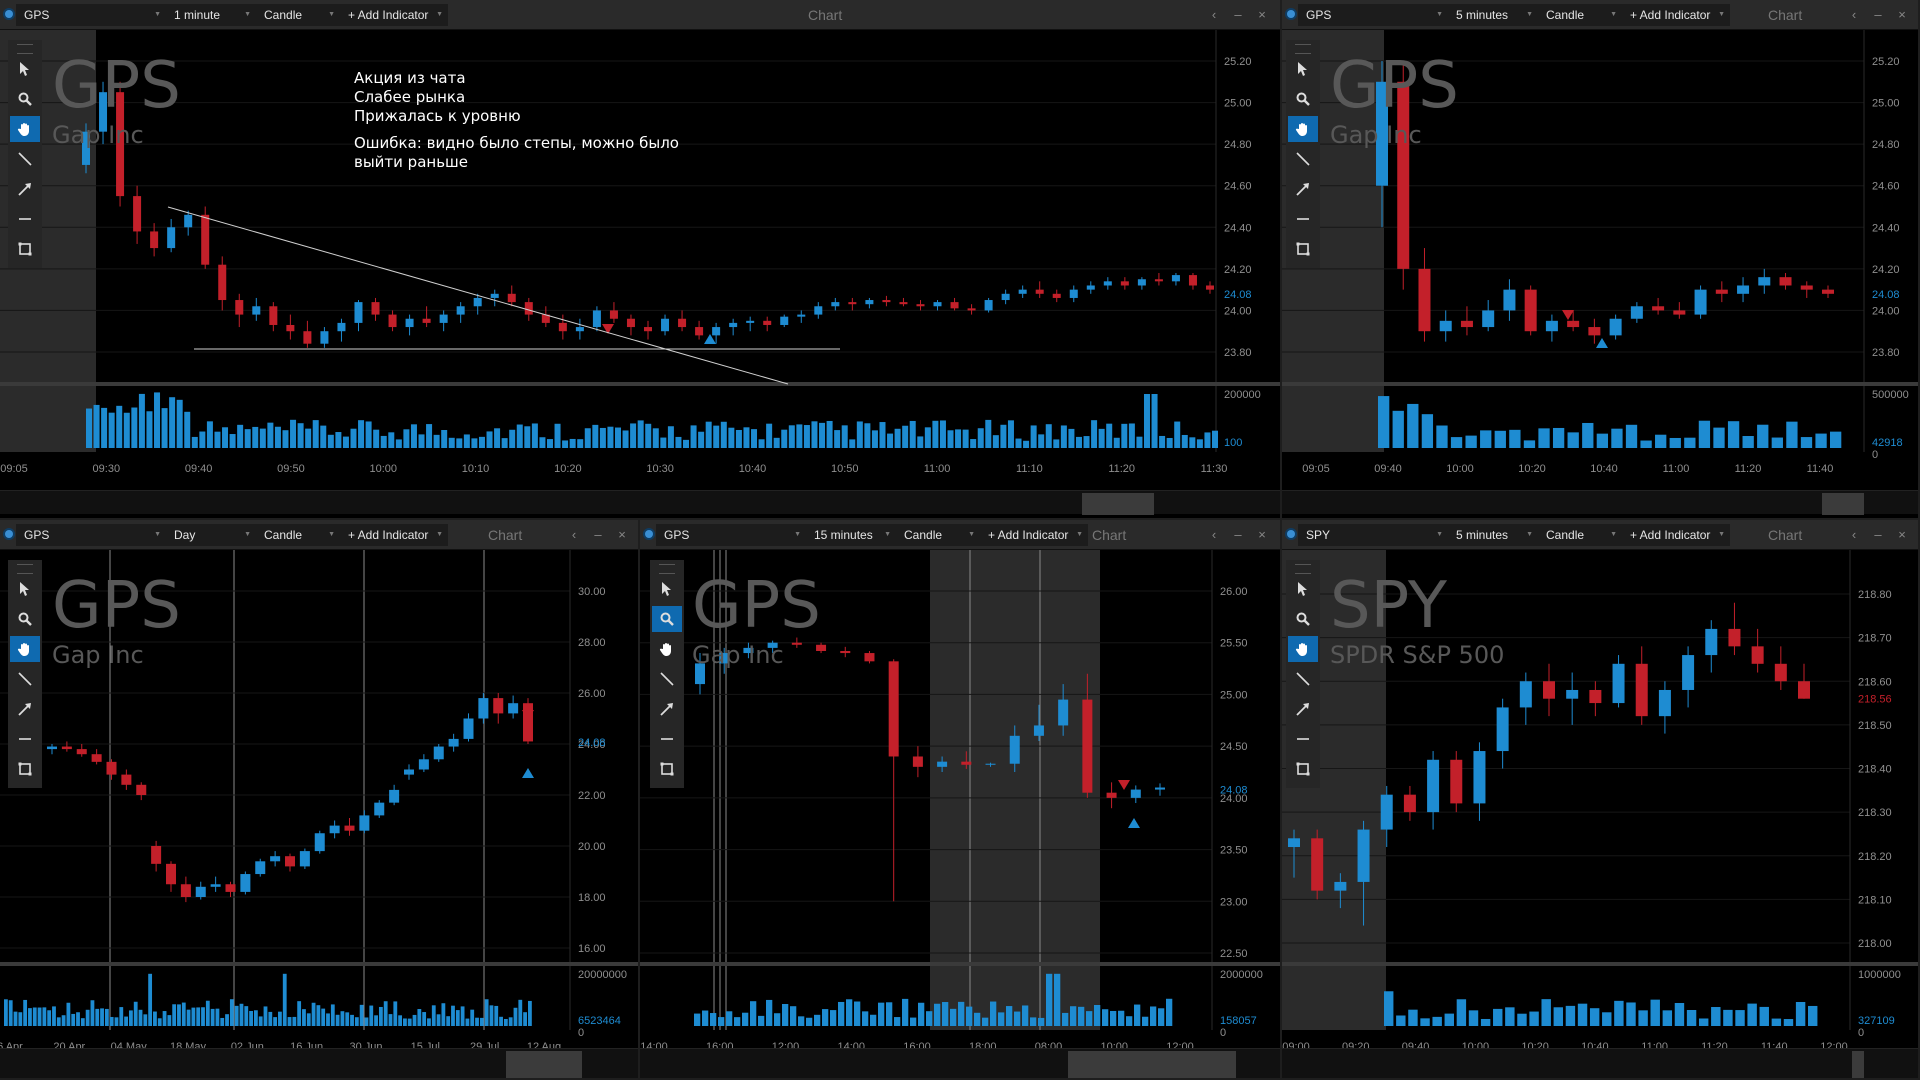  What do you see at coordinates (1238, 353) in the screenshot?
I see `price-tick-label: 23.80` at bounding box center [1238, 353].